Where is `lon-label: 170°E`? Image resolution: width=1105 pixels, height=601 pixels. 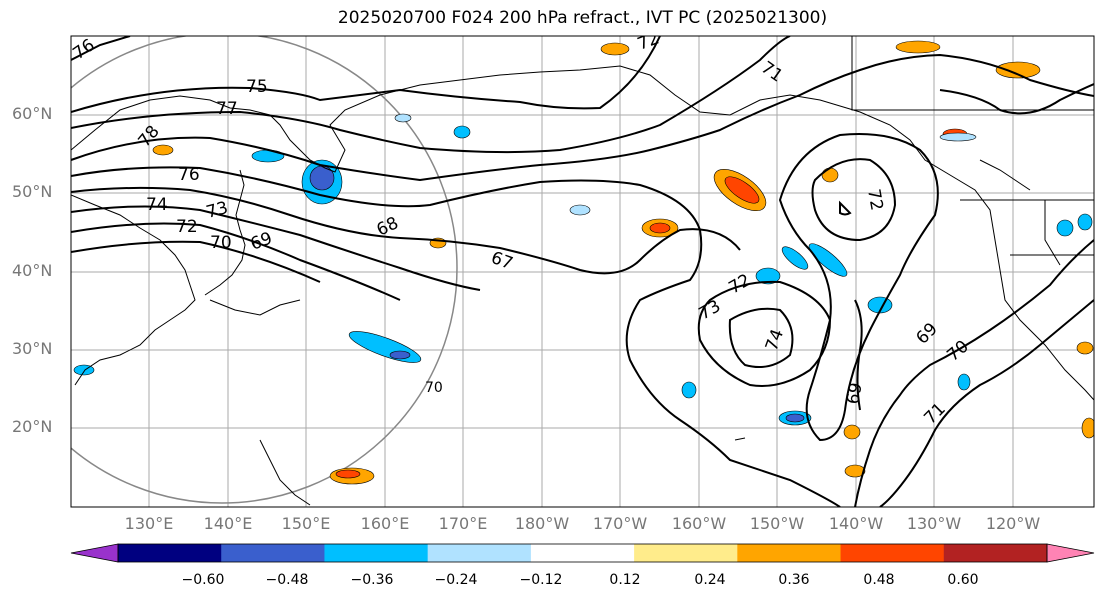 lon-label: 170°E is located at coordinates (463, 523).